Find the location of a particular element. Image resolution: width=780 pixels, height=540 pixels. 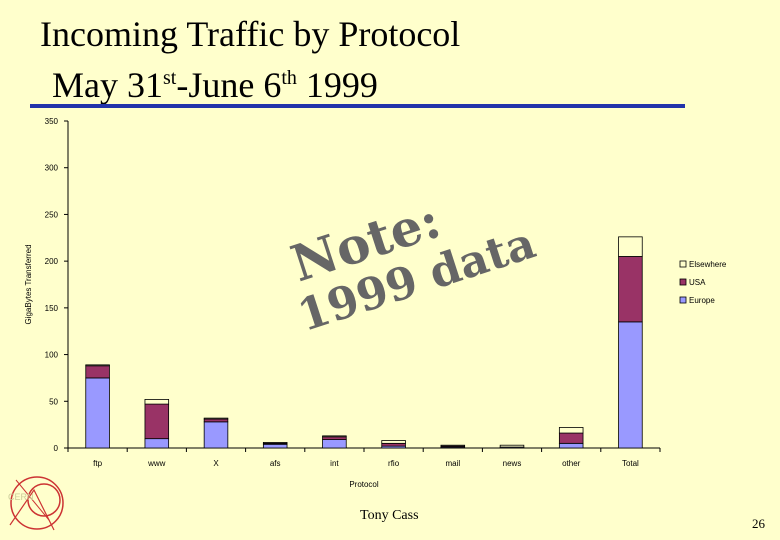

x-tick-label: afs is located at coordinates (275, 463).